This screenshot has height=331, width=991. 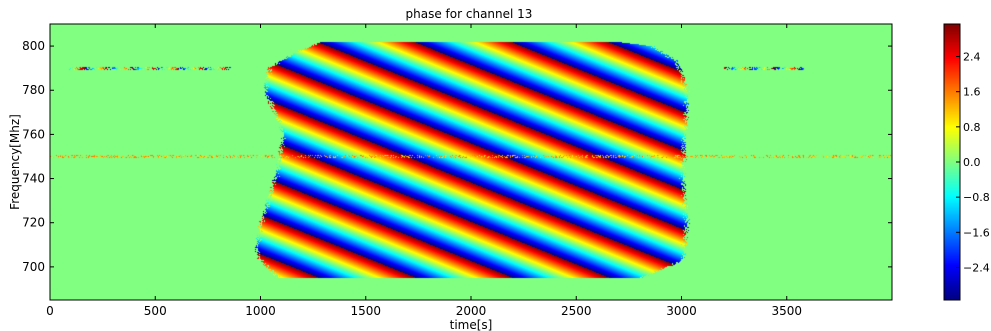 I want to click on x-tick-label: 2500, so click(x=576, y=311).